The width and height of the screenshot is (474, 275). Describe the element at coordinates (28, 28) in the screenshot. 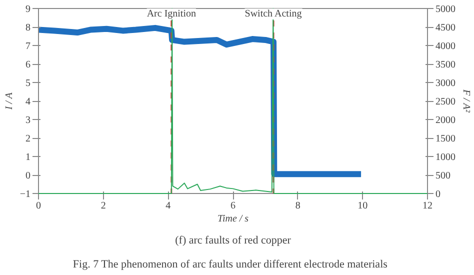

I see `y-tick-label: 8` at that location.